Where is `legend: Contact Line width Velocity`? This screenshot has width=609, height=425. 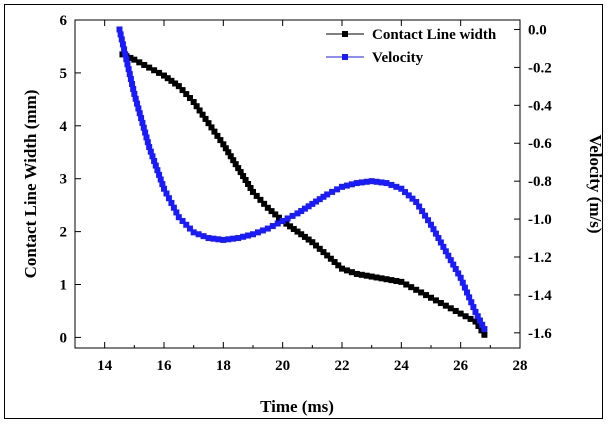
legend: Contact Line width Velocity is located at coordinates (411, 46).